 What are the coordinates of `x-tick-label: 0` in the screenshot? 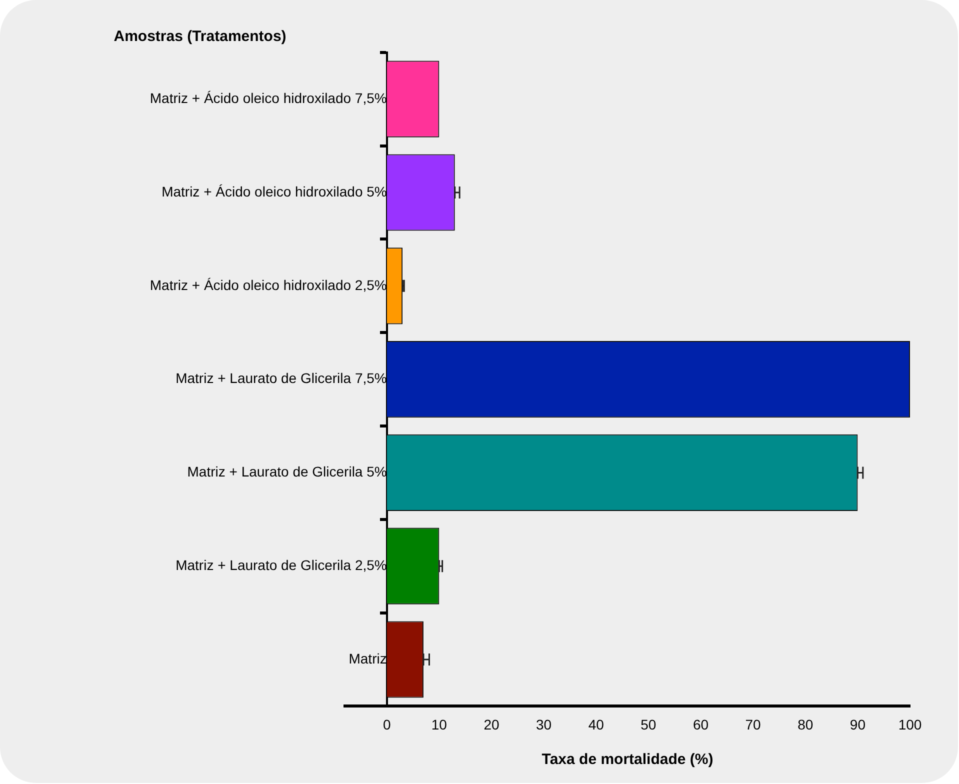 It's located at (386, 724).